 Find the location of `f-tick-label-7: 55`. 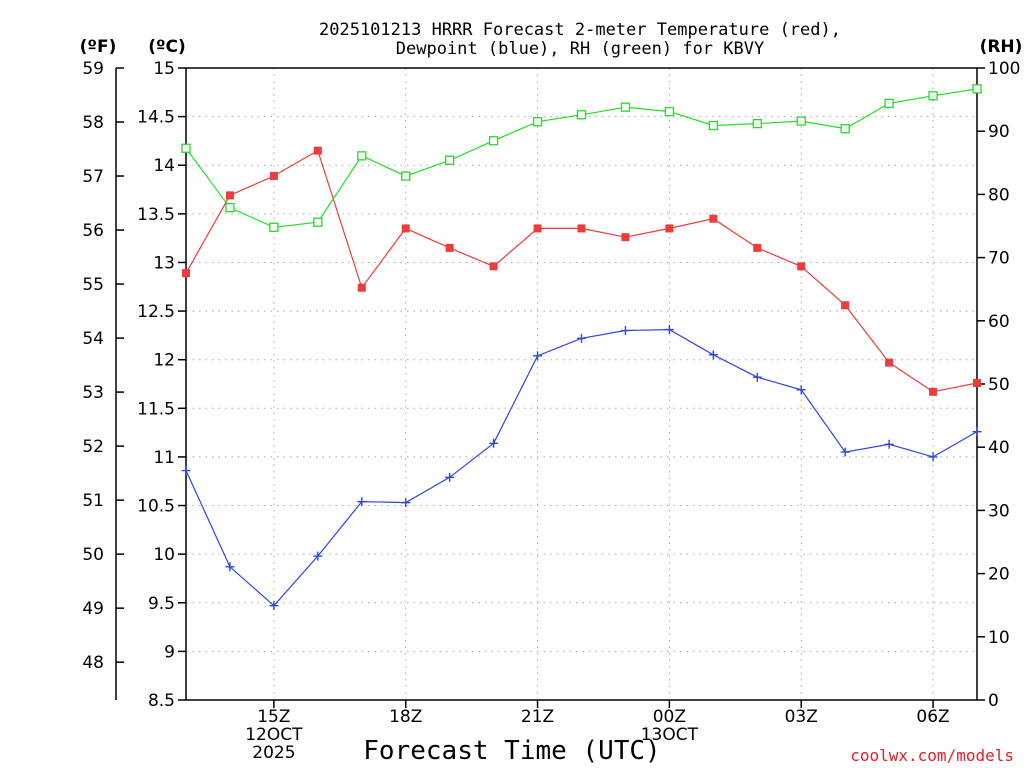

f-tick-label-7: 55 is located at coordinates (93, 285).